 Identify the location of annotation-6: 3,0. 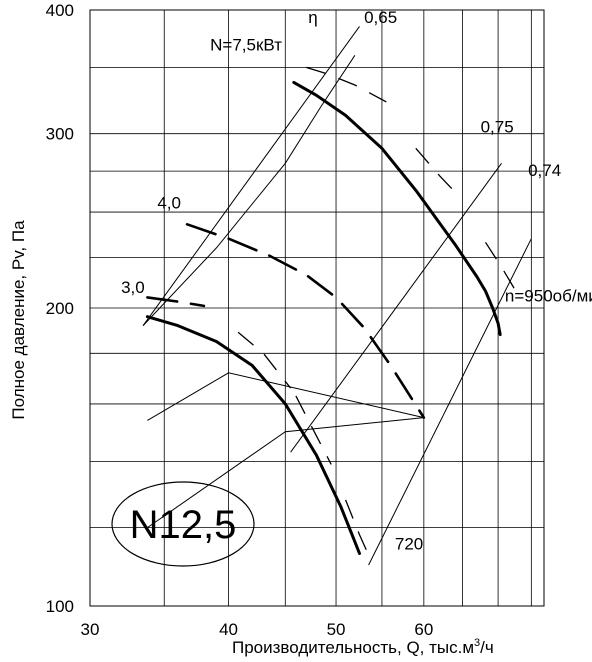
(133, 287).